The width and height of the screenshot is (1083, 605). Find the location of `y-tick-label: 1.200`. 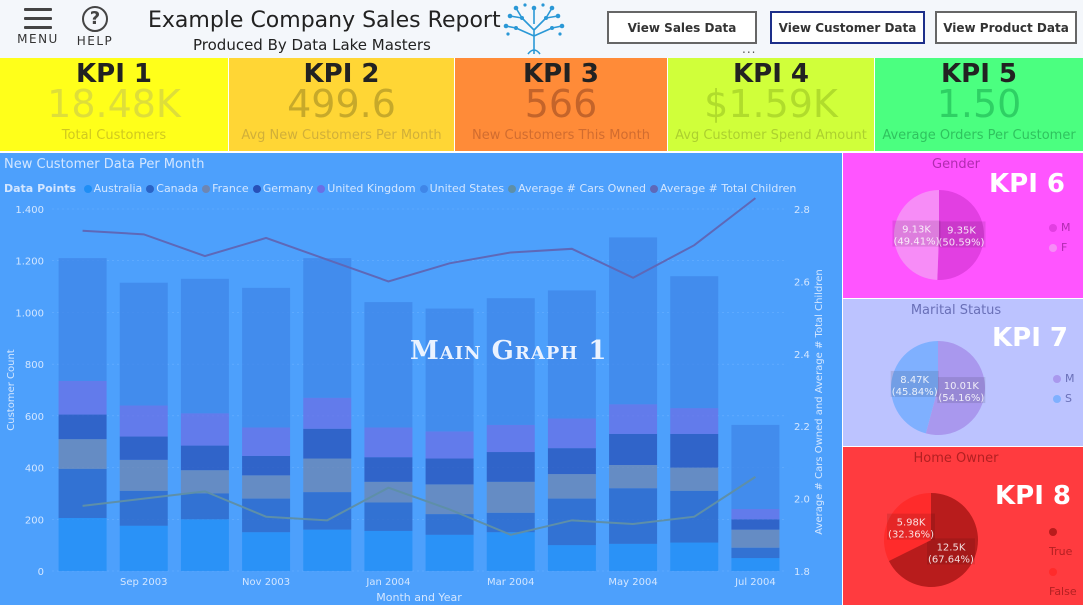

y-tick-label: 1.200 is located at coordinates (29, 262).